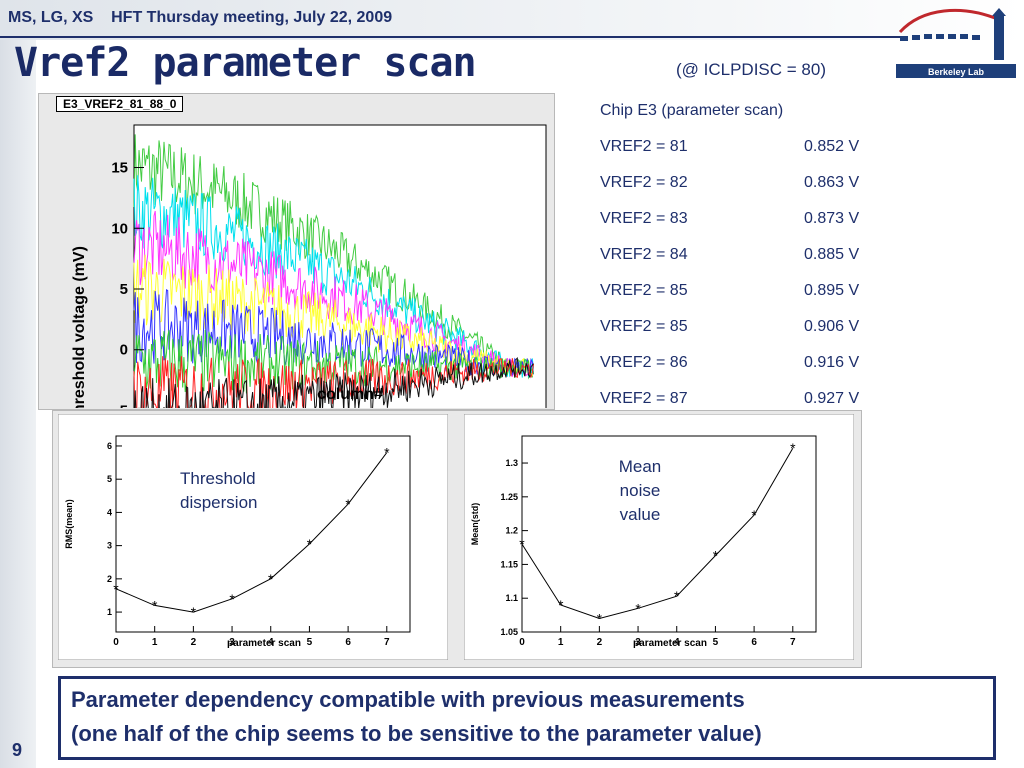  I want to click on noise-x-tick-label: 2, so click(600, 642).